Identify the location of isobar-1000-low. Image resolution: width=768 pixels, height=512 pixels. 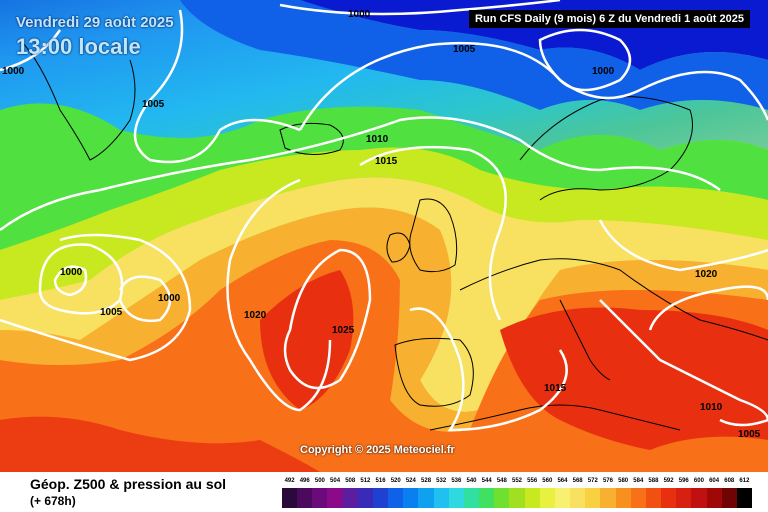
(145, 299).